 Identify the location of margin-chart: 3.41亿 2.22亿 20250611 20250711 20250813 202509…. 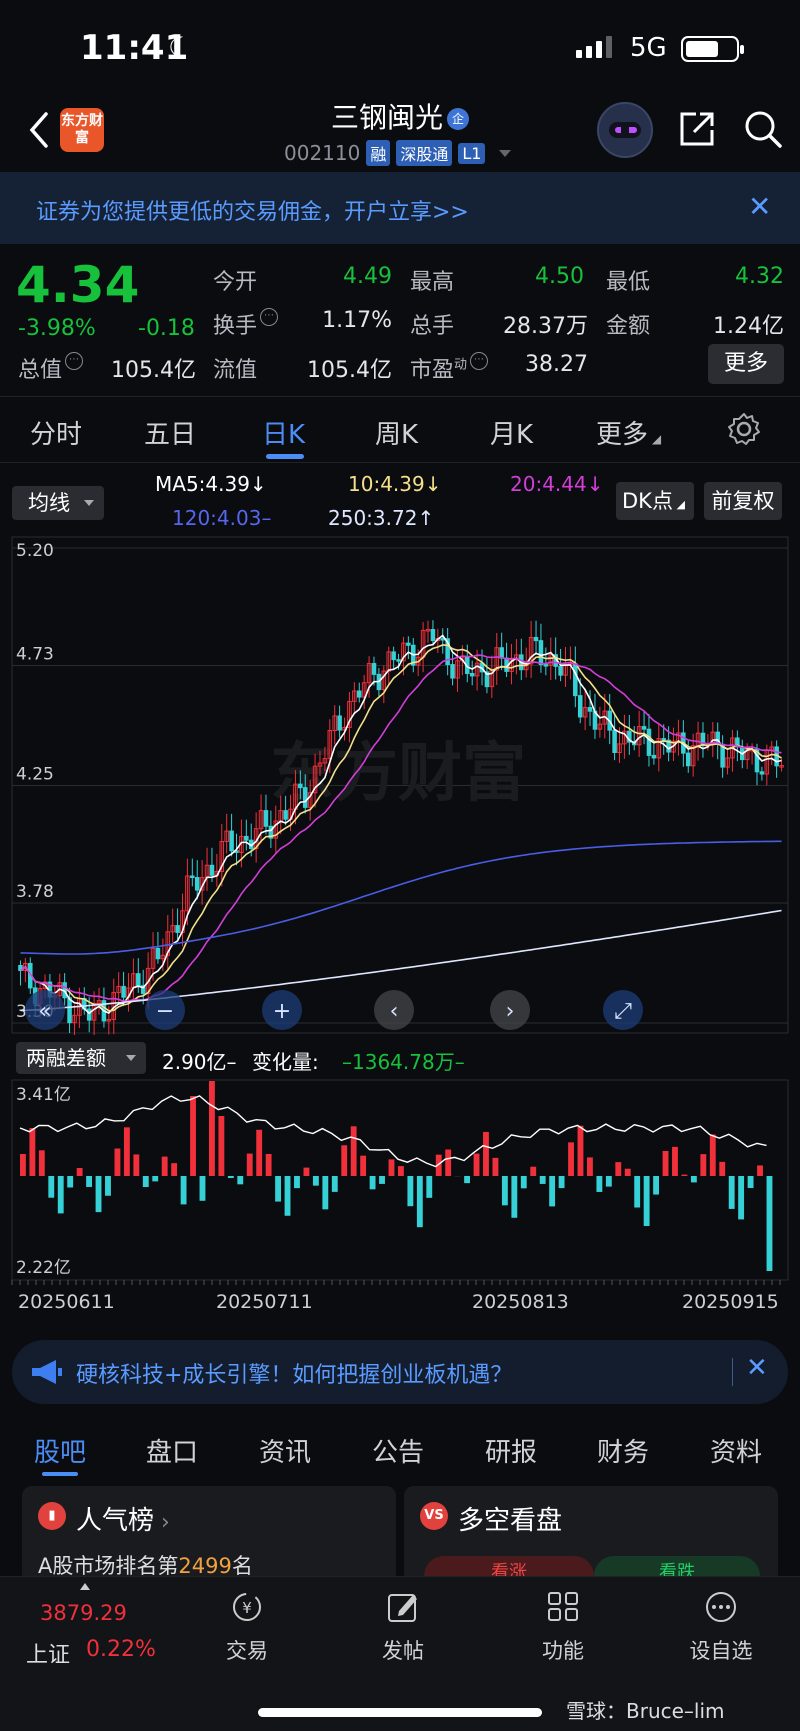
(400, 1203).